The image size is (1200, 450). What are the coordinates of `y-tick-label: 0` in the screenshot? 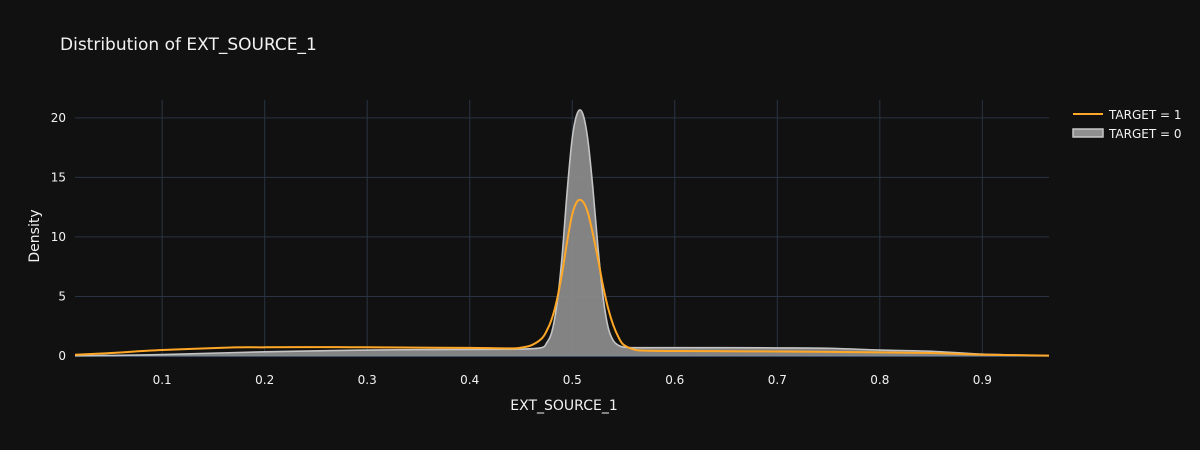 It's located at (62, 356).